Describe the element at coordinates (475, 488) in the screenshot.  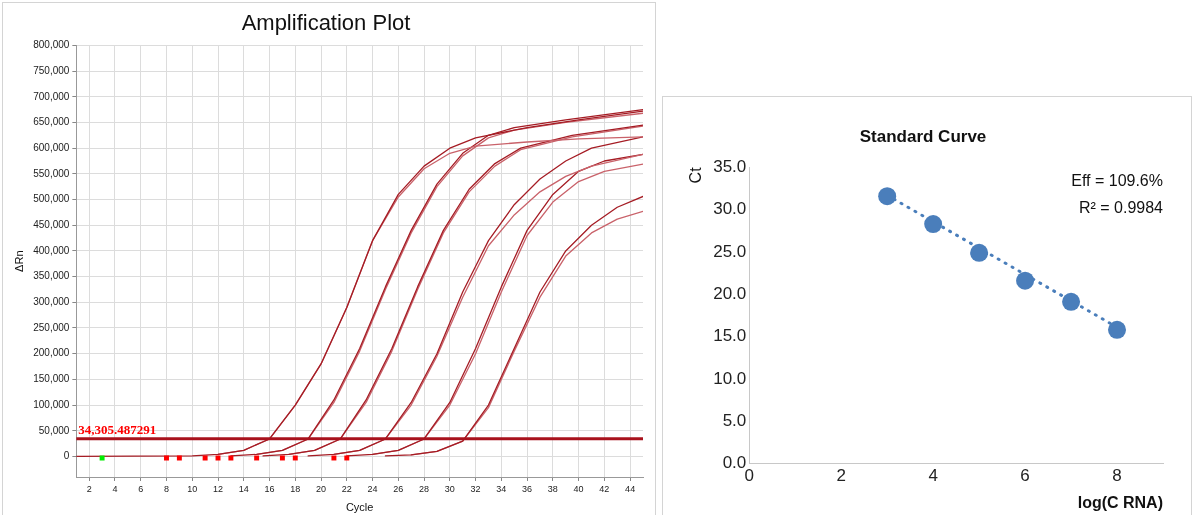
I see `x-tick-label: 32` at that location.